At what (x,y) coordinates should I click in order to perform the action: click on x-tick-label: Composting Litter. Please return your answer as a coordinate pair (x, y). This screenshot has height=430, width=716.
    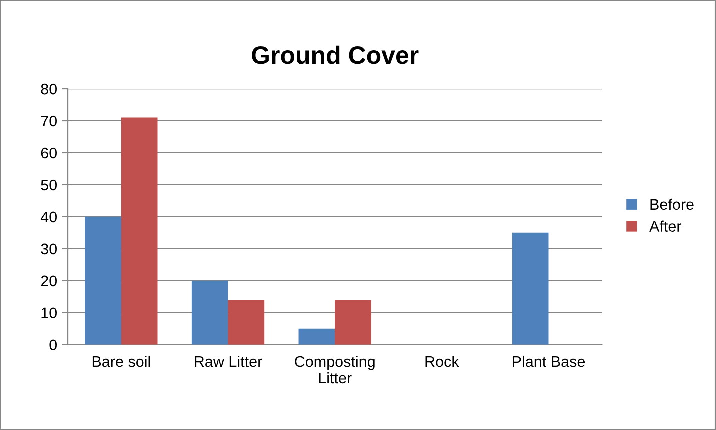
    Looking at the image, I should click on (335, 370).